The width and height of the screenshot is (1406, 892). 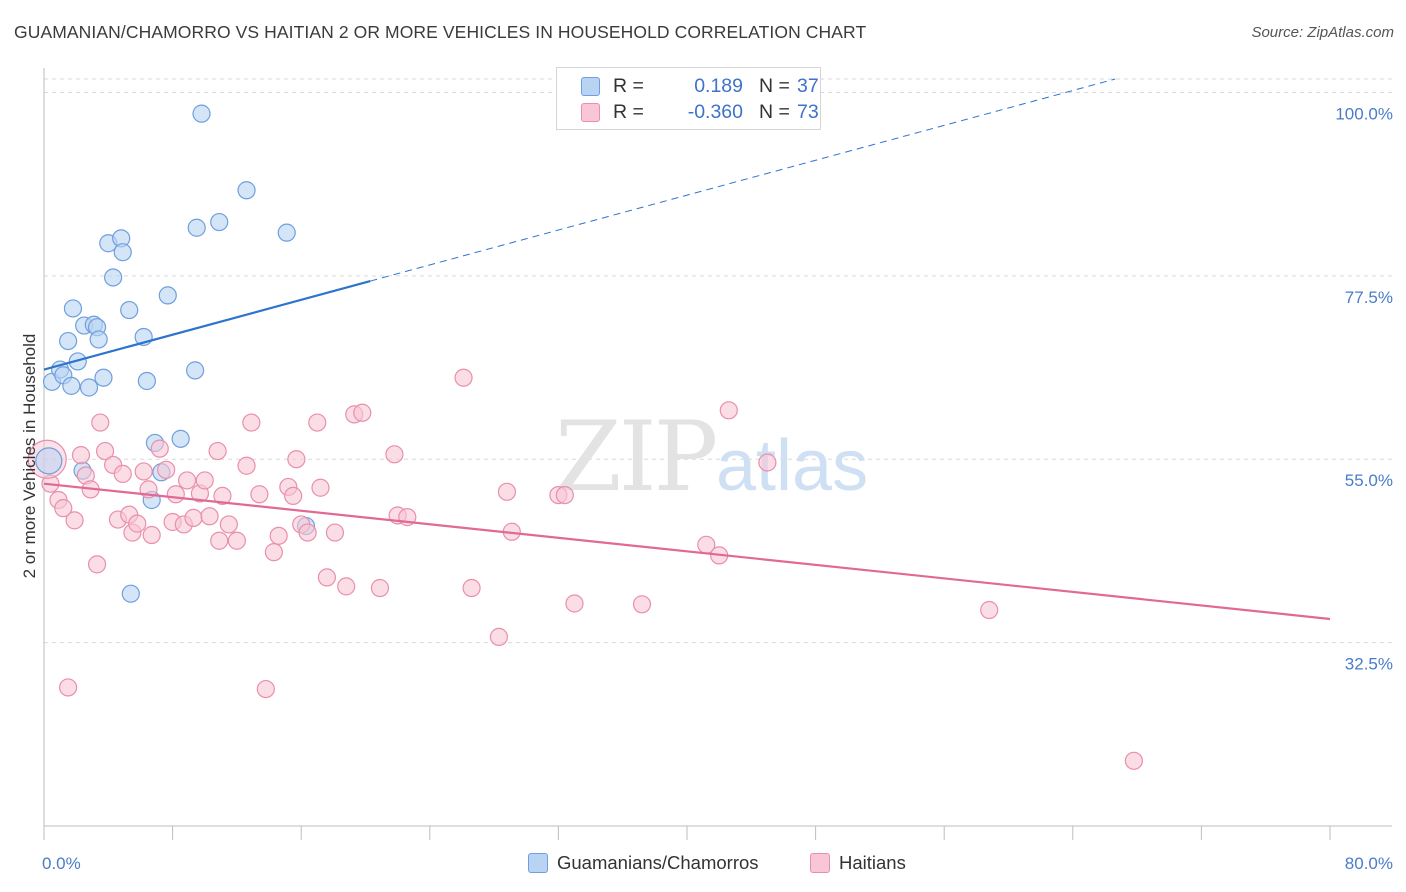 What do you see at coordinates (1369, 863) in the screenshot?
I see `x-tick-label-max: 80.0%` at bounding box center [1369, 863].